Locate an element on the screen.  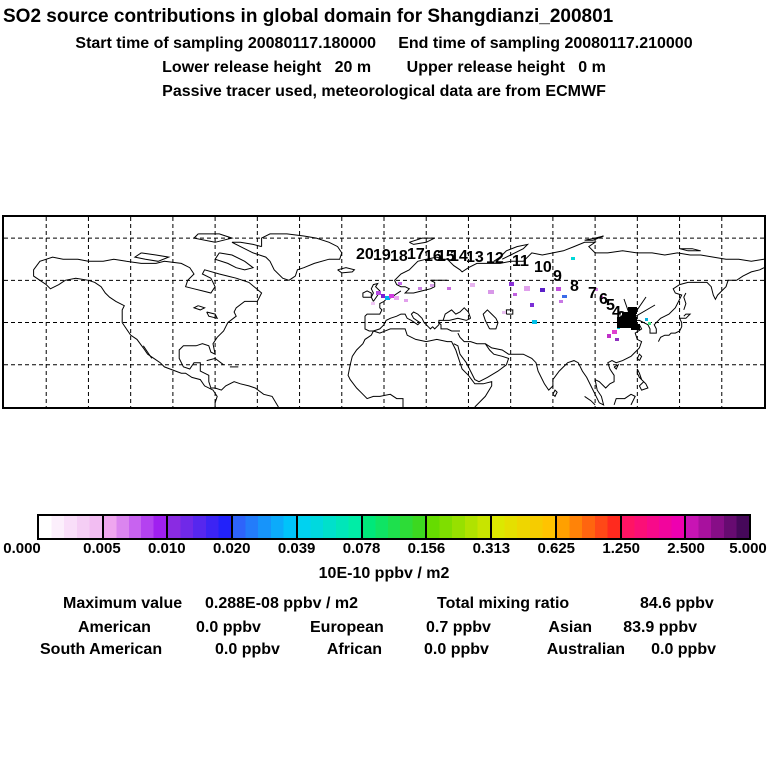
trajectory-day-label: 8 is located at coordinates (574, 286).